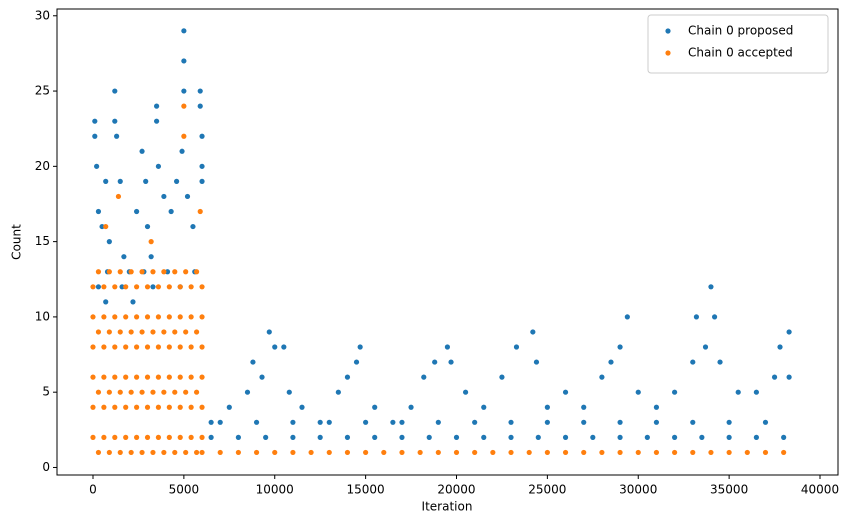 This screenshot has height=525, width=859. What do you see at coordinates (17, 242) in the screenshot?
I see `y-axis-label: Count` at bounding box center [17, 242].